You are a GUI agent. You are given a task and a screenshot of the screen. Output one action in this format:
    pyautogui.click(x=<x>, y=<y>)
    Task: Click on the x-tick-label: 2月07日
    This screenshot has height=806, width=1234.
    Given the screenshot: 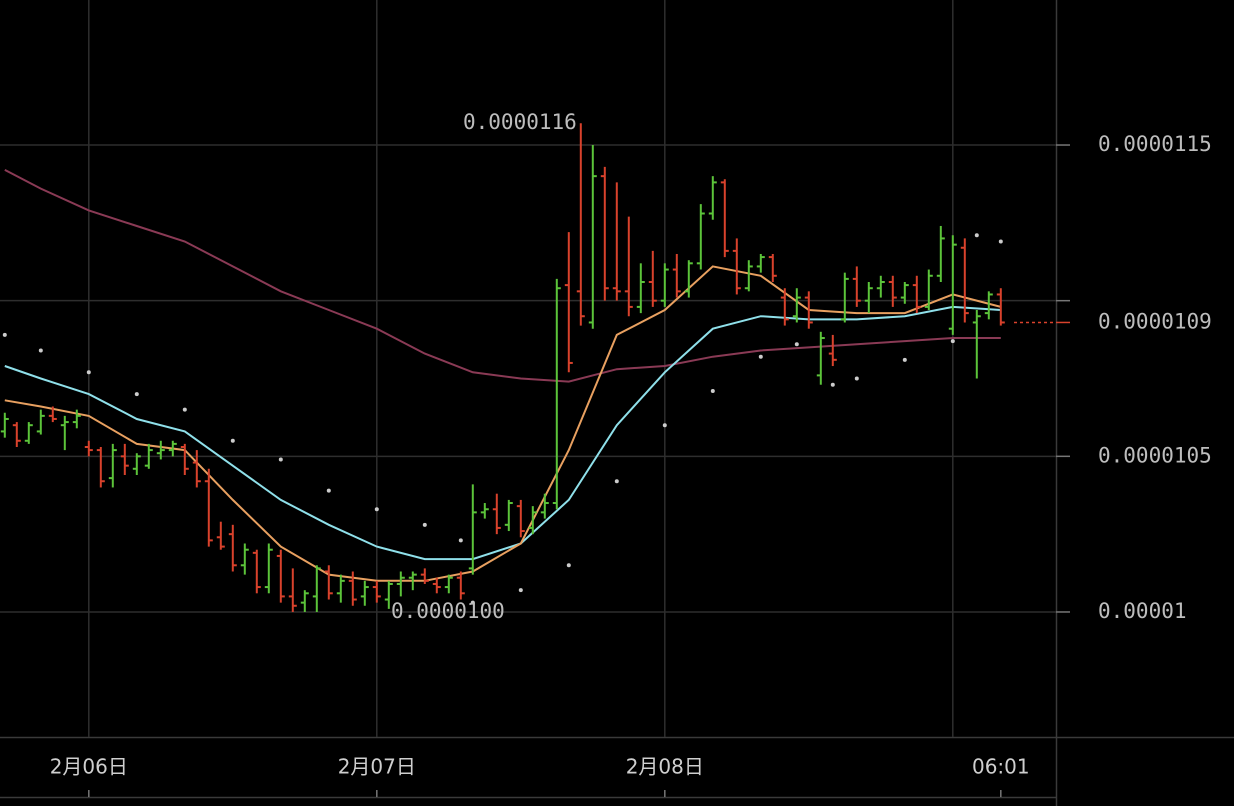 What is the action you would take?
    pyautogui.click(x=377, y=767)
    